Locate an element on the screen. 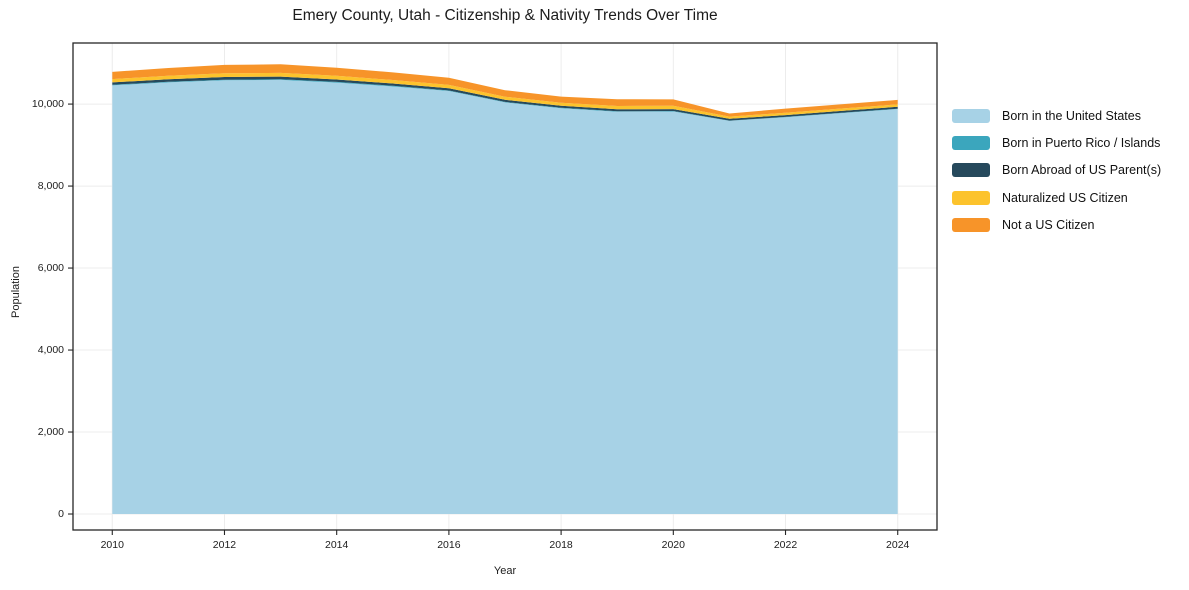 Image resolution: width=1189 pixels, height=590 pixels. area-naturalized-us-citizen is located at coordinates (505, 95).